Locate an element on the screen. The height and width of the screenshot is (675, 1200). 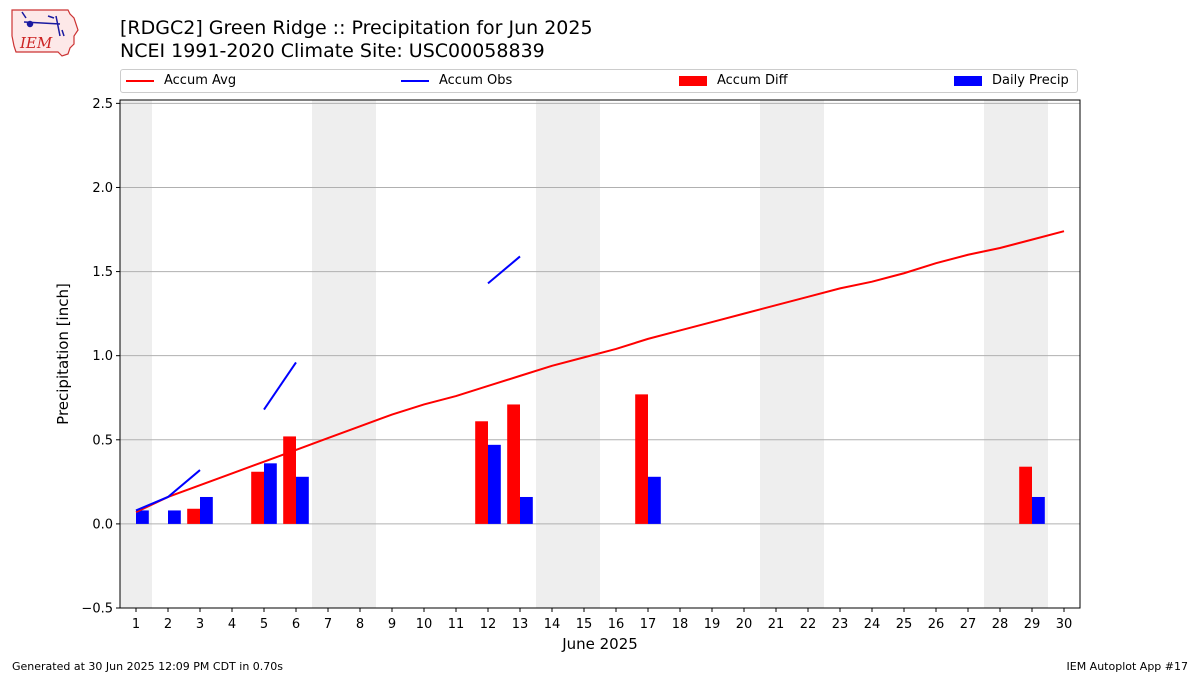
x-tick-label: 24 is located at coordinates (872, 624).